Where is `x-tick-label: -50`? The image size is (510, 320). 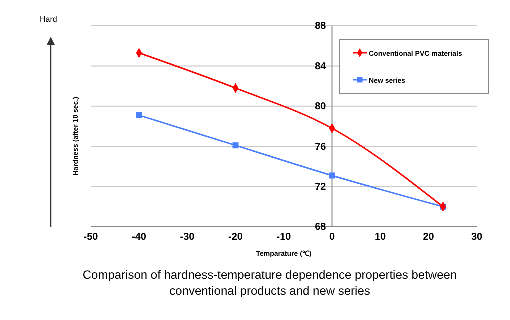 x-tick-label: -50 is located at coordinates (91, 238).